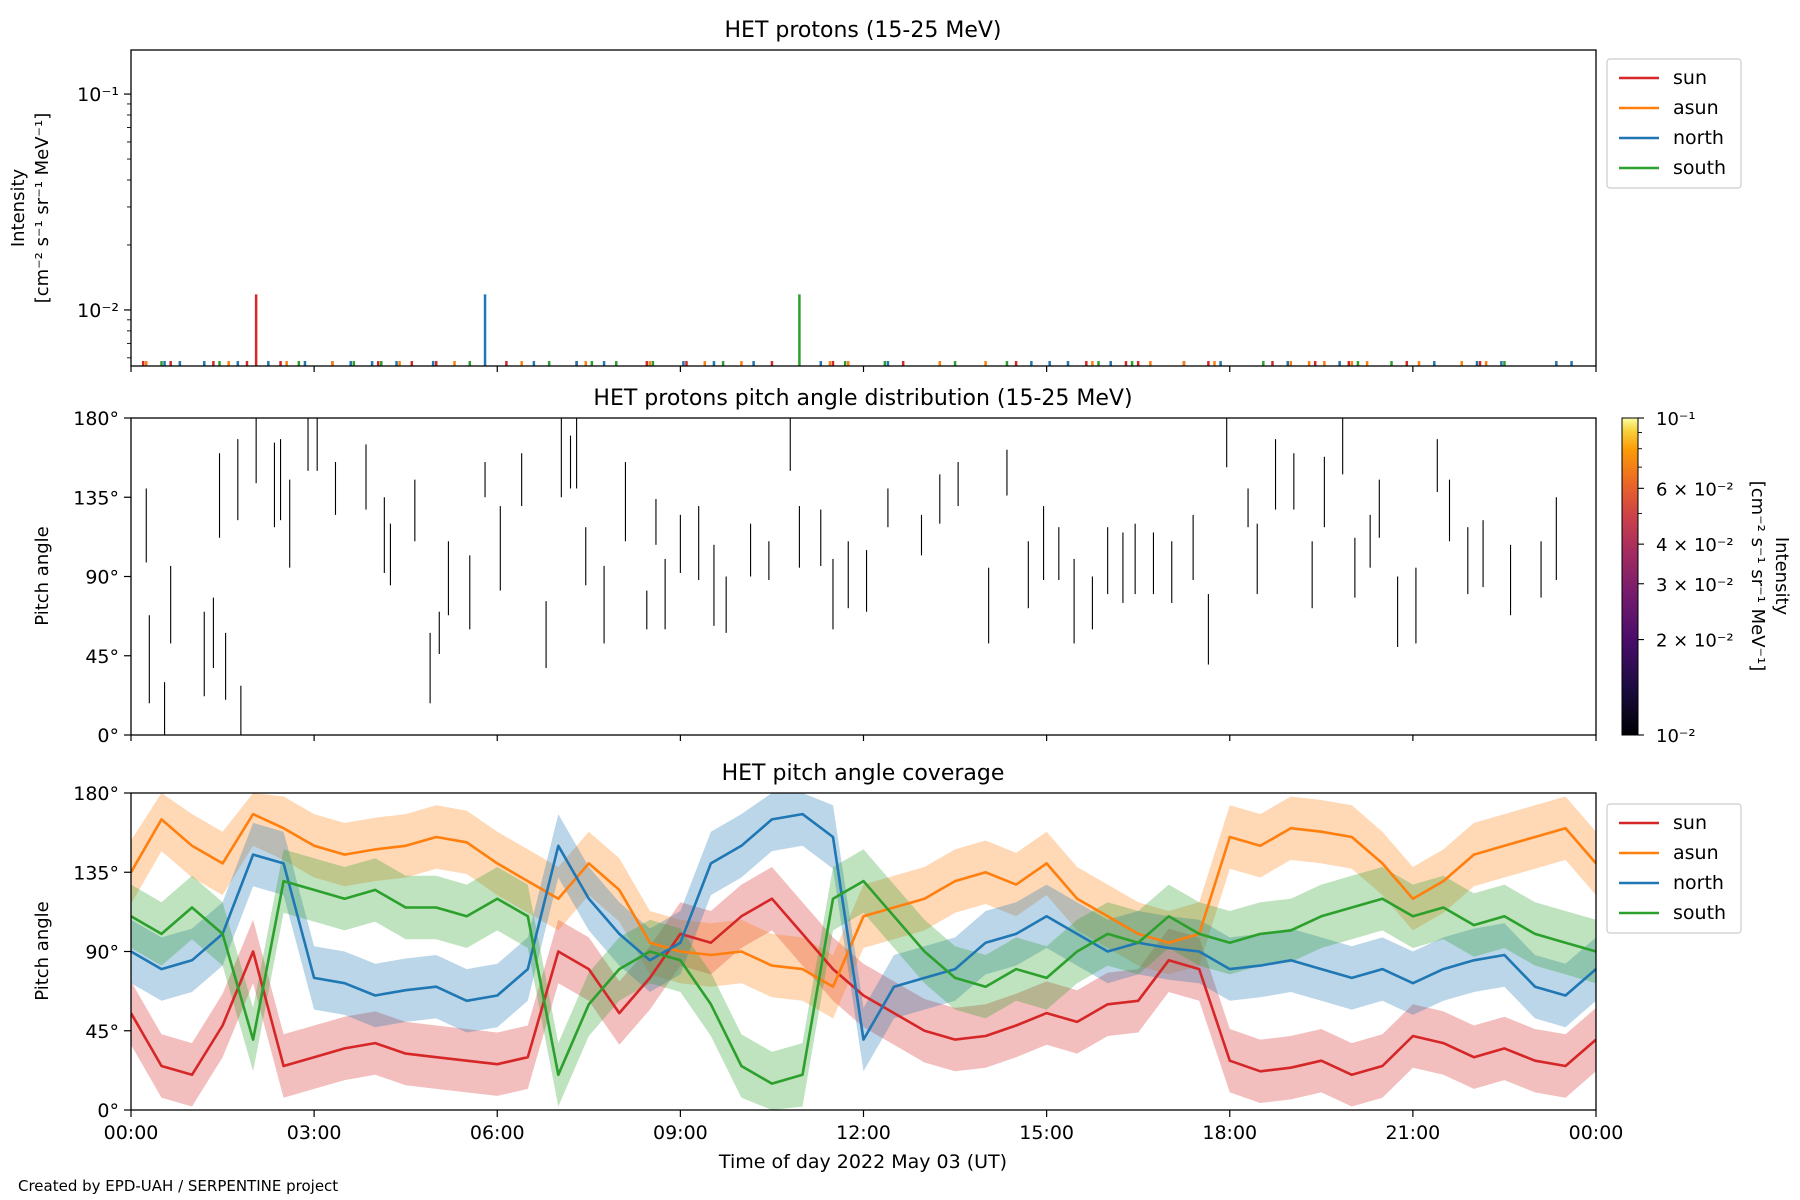  What do you see at coordinates (314, 1133) in the screenshot?
I see `xtick-label: 03:00` at bounding box center [314, 1133].